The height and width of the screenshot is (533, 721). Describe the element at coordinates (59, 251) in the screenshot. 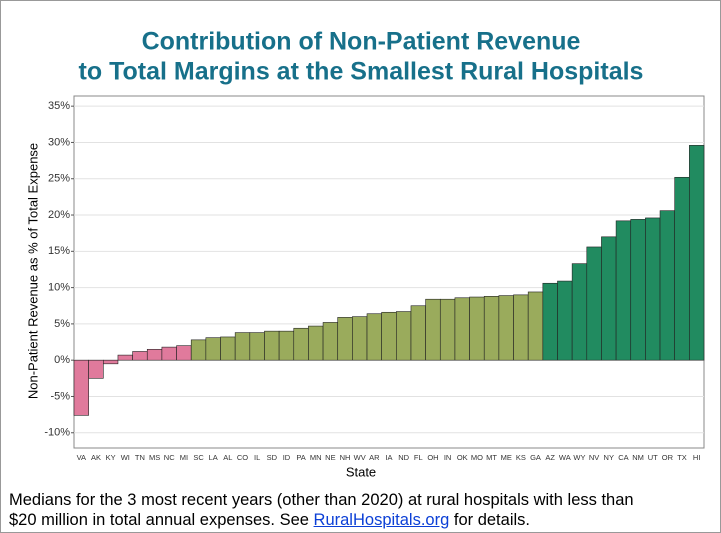

I see `y-tick-label: 15%` at that location.